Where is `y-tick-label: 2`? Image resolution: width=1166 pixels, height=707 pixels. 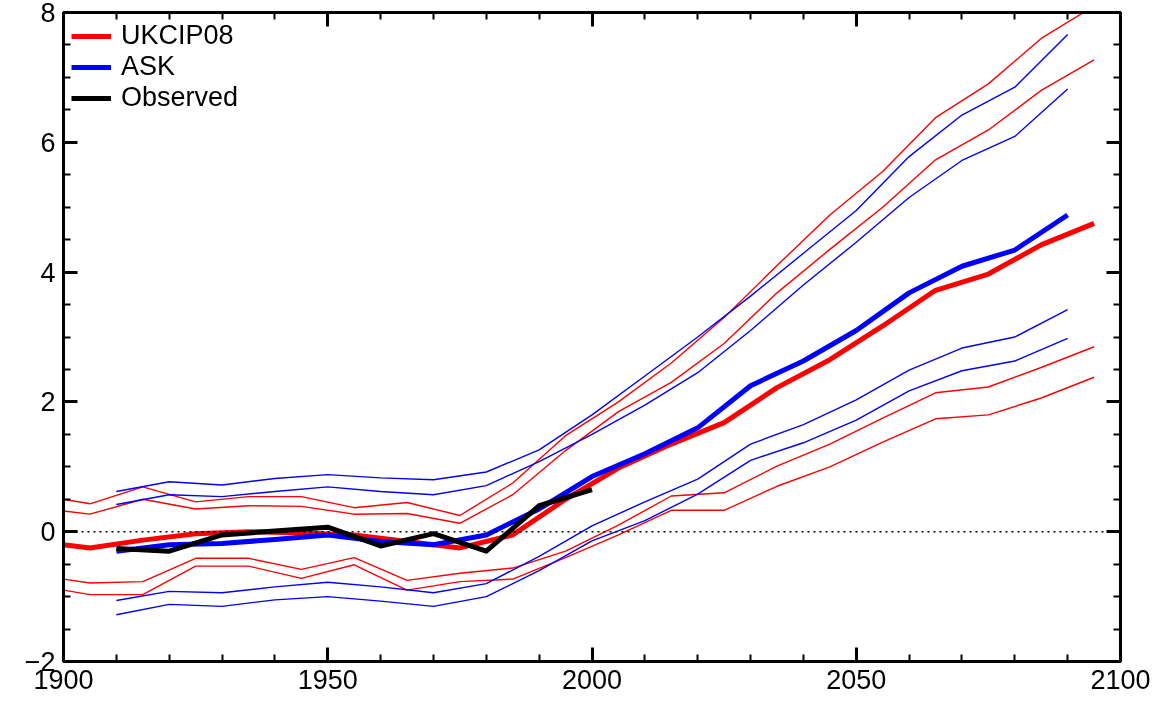 y-tick-label: 2 is located at coordinates (48, 402).